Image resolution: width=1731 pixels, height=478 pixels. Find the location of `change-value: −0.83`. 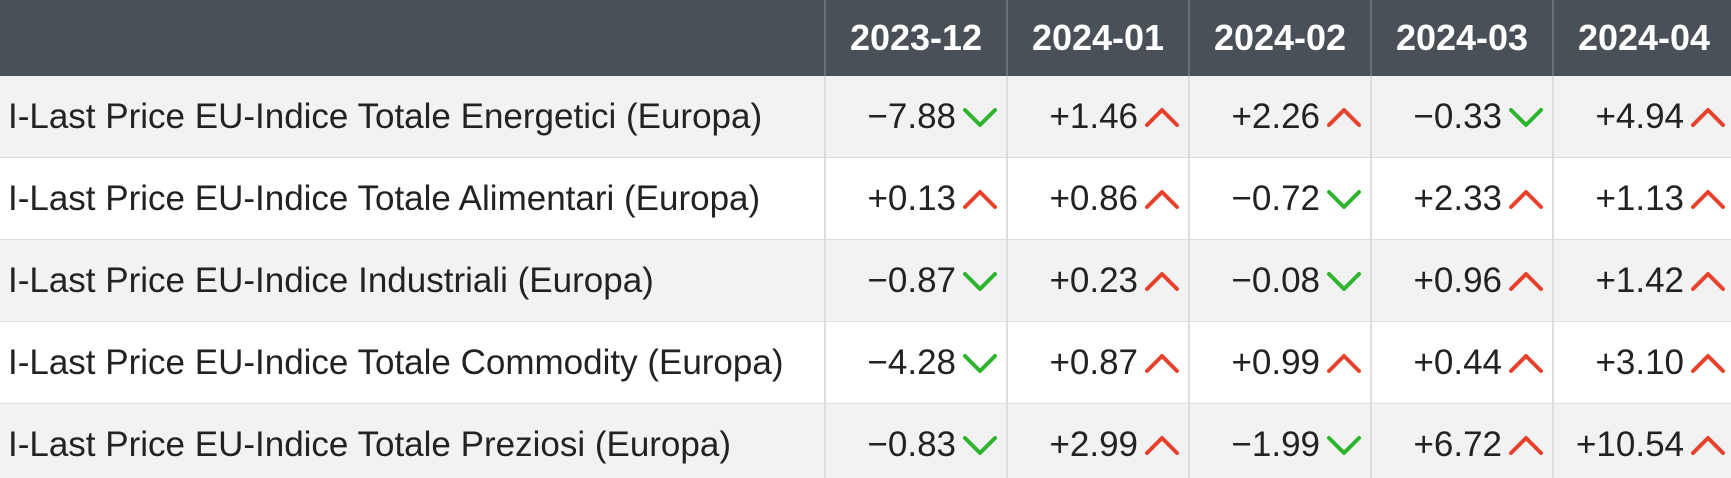

change-value: −0.83 is located at coordinates (911, 444).